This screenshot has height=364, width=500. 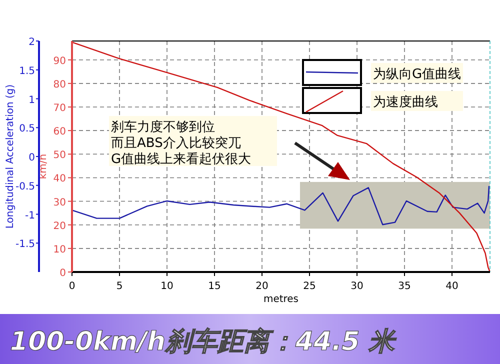 What do you see at coordinates (59, 61) in the screenshot?
I see `y2-tick-label: 90` at bounding box center [59, 61].